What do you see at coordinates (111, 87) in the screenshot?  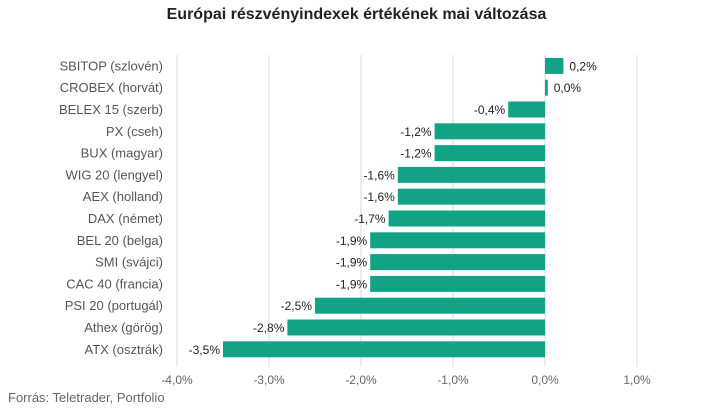 I see `category-label: CROBEX (horvát)` at bounding box center [111, 87].